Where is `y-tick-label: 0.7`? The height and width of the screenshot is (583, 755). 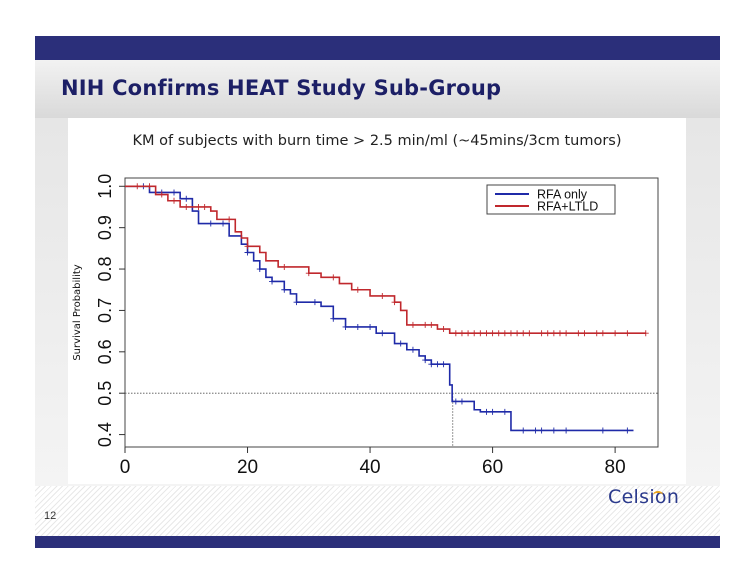 y-tick-label: 0.7 is located at coordinates (105, 310).